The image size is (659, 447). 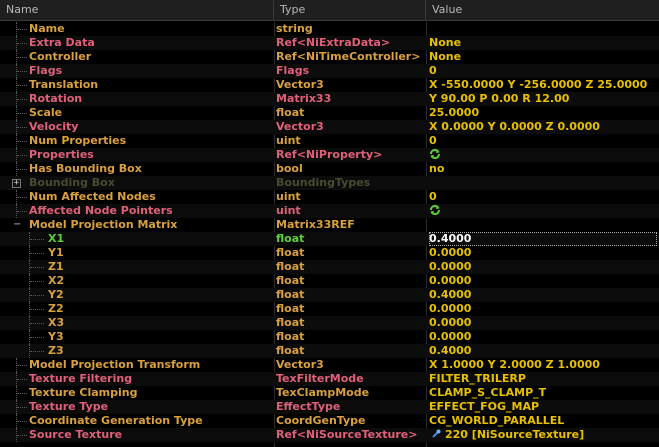 I want to click on property-value: 25.0000, so click(x=543, y=113).